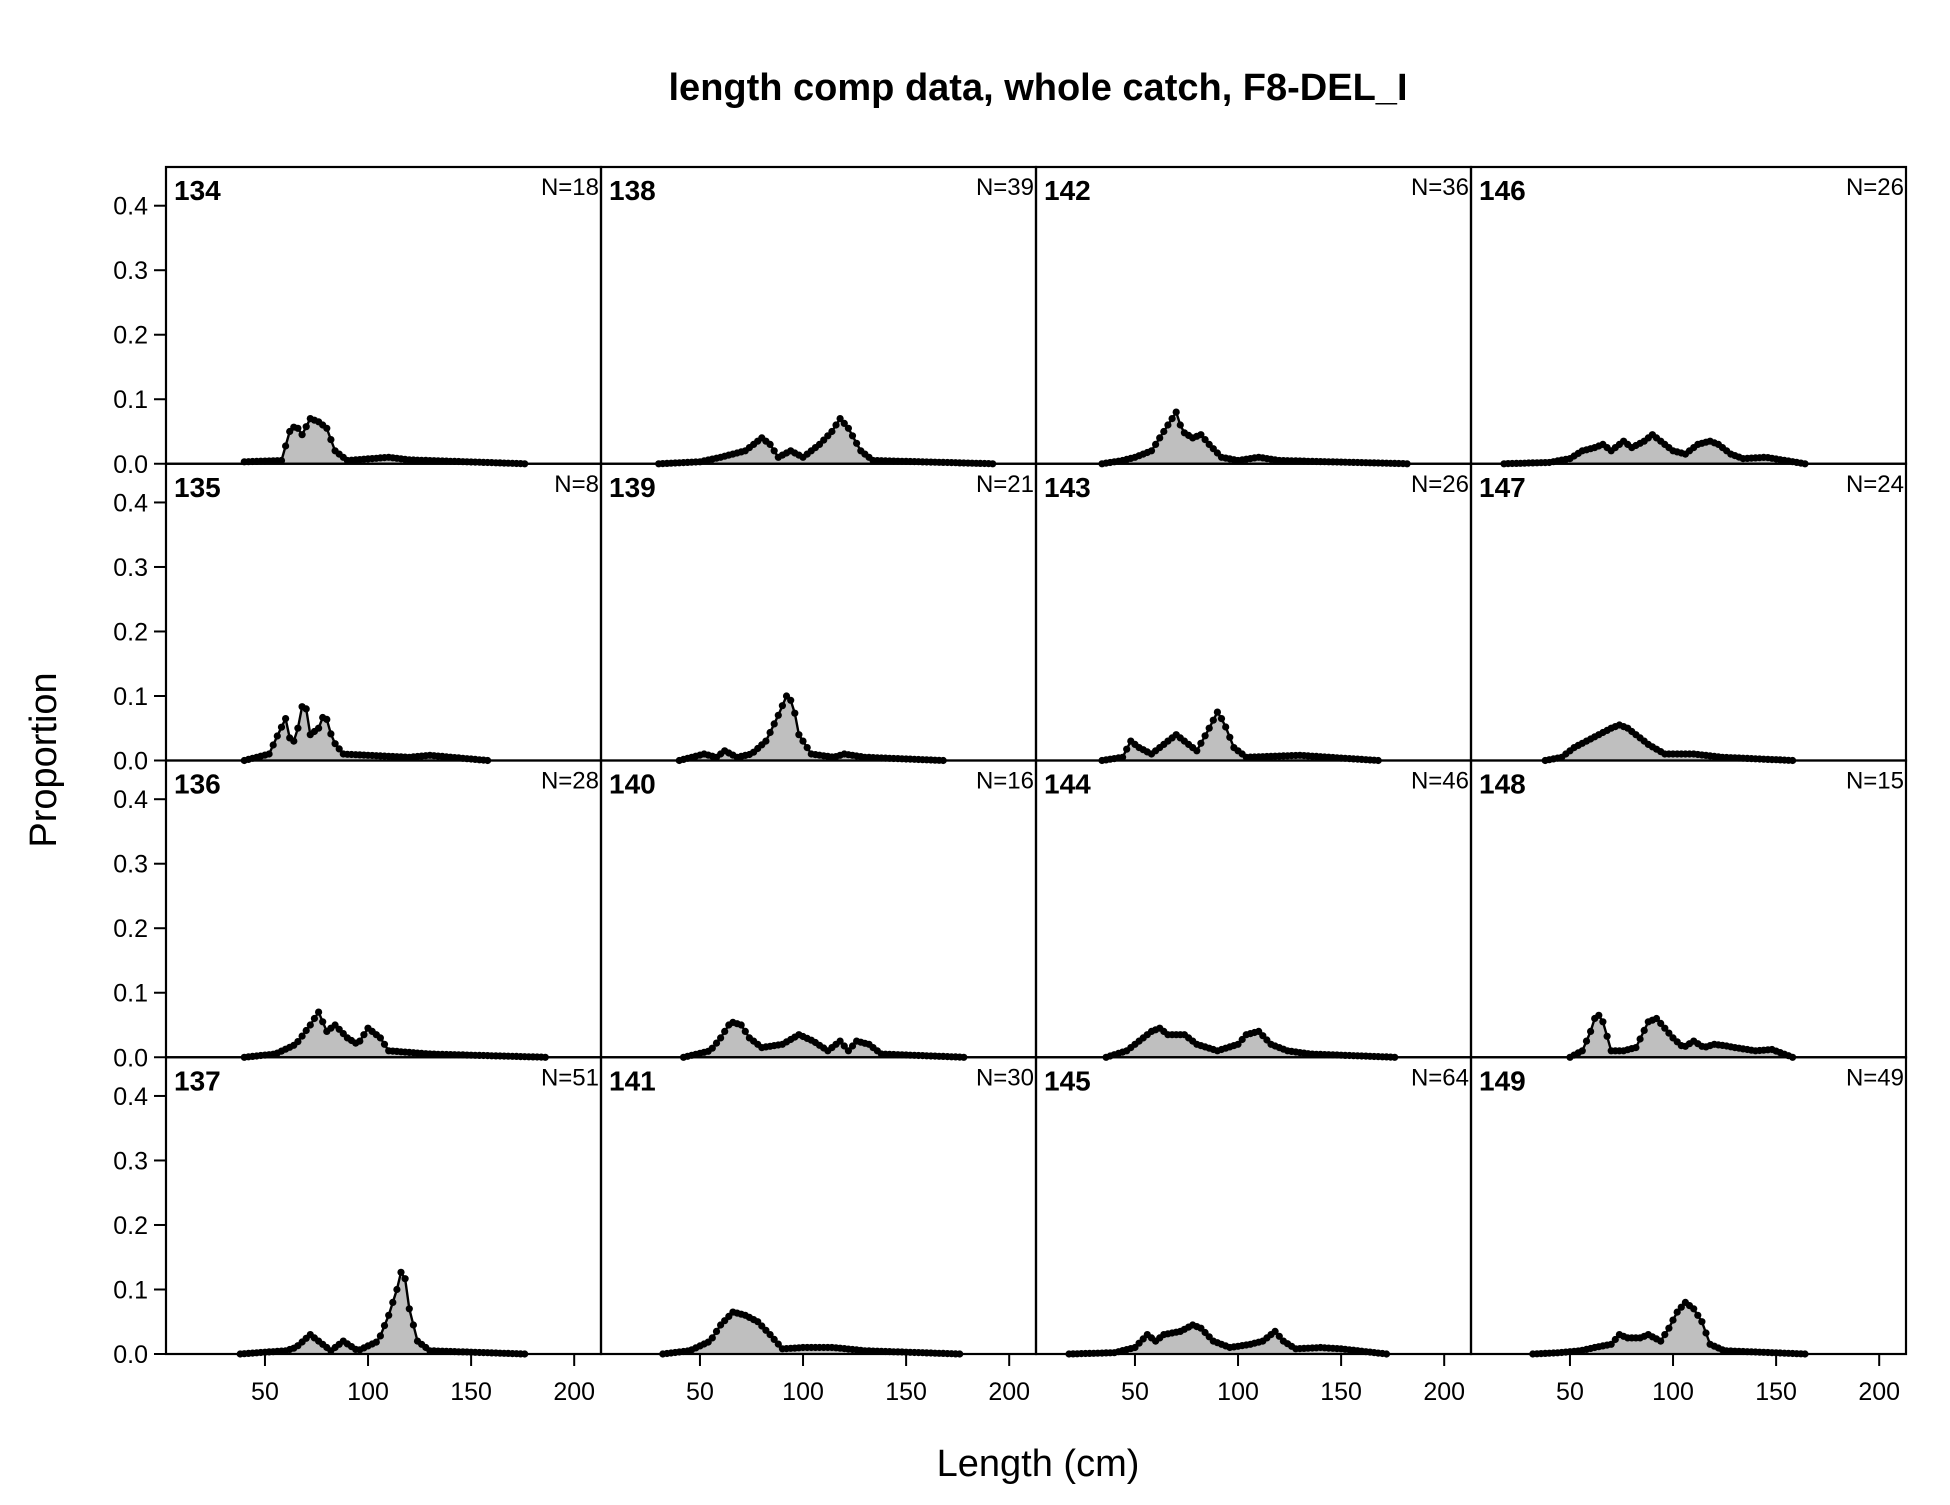 This screenshot has height=1505, width=1950. Describe the element at coordinates (1502, 1080) in the screenshot. I see `panel-label-149: 149` at that location.